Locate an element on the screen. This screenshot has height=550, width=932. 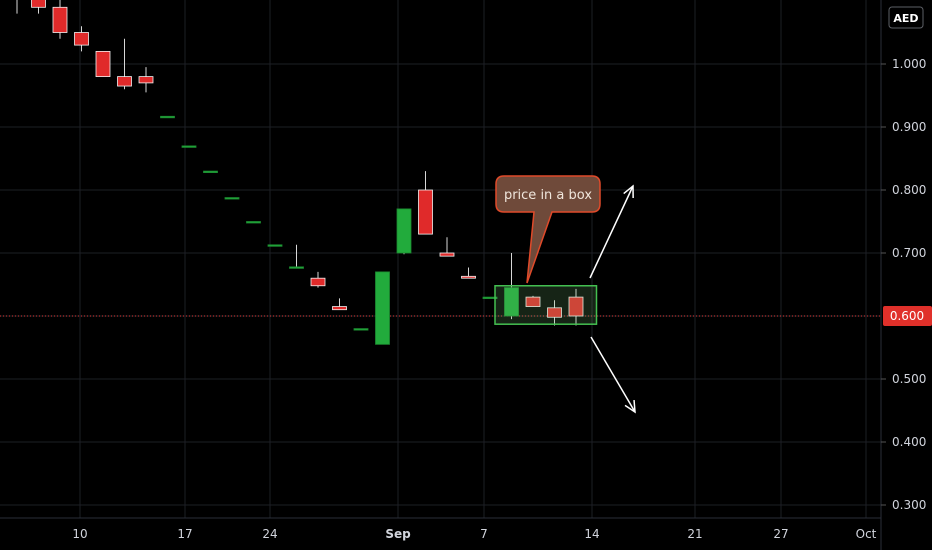
x-tick-label: 7 is located at coordinates (484, 534).